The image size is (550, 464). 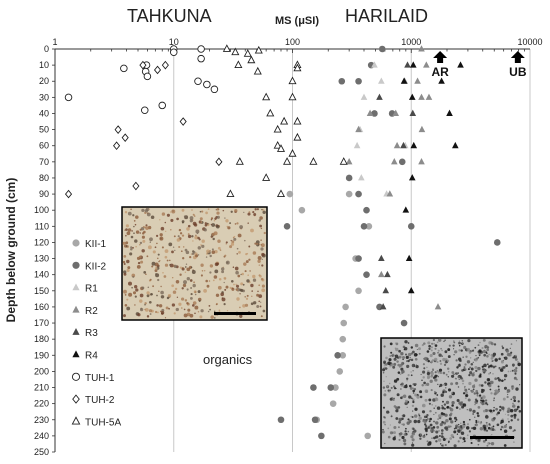 I want to click on y-tick-label: 20, so click(x=44, y=81).